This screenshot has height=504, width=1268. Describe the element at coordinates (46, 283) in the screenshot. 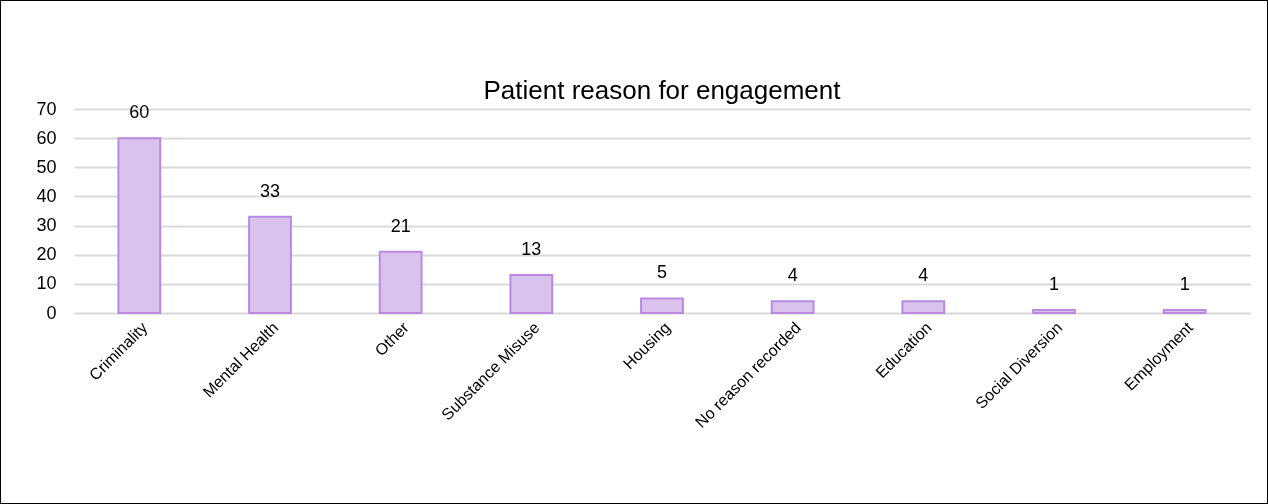

I see `y-tick-label: 10` at that location.